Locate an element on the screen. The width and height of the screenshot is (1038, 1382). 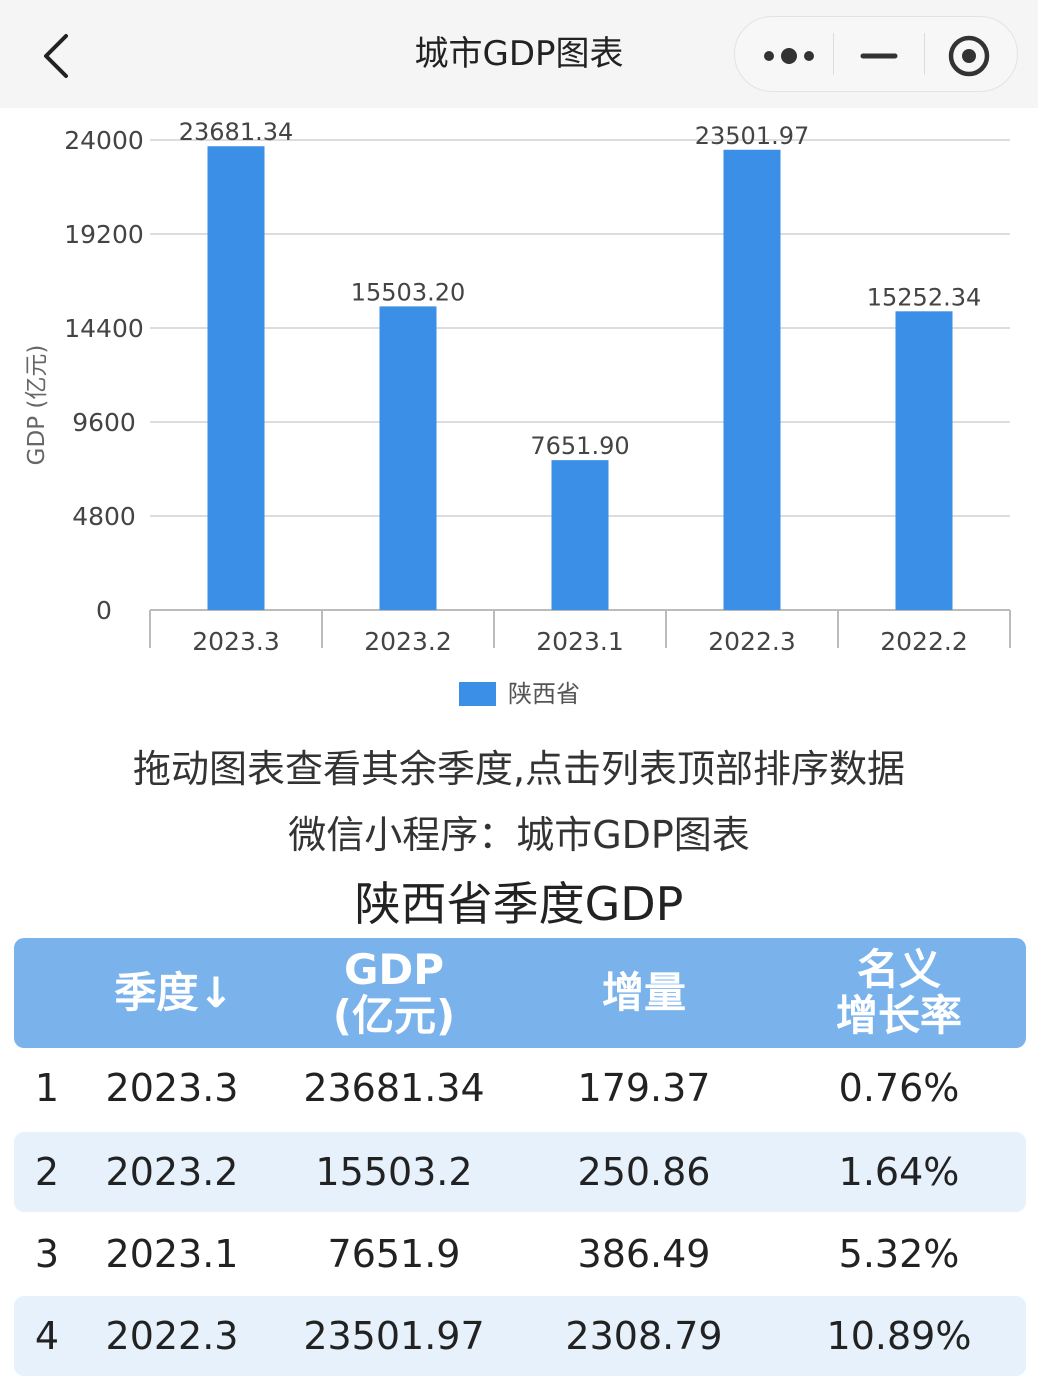
header-rate: 名义 增长率 is located at coordinates (899, 993).